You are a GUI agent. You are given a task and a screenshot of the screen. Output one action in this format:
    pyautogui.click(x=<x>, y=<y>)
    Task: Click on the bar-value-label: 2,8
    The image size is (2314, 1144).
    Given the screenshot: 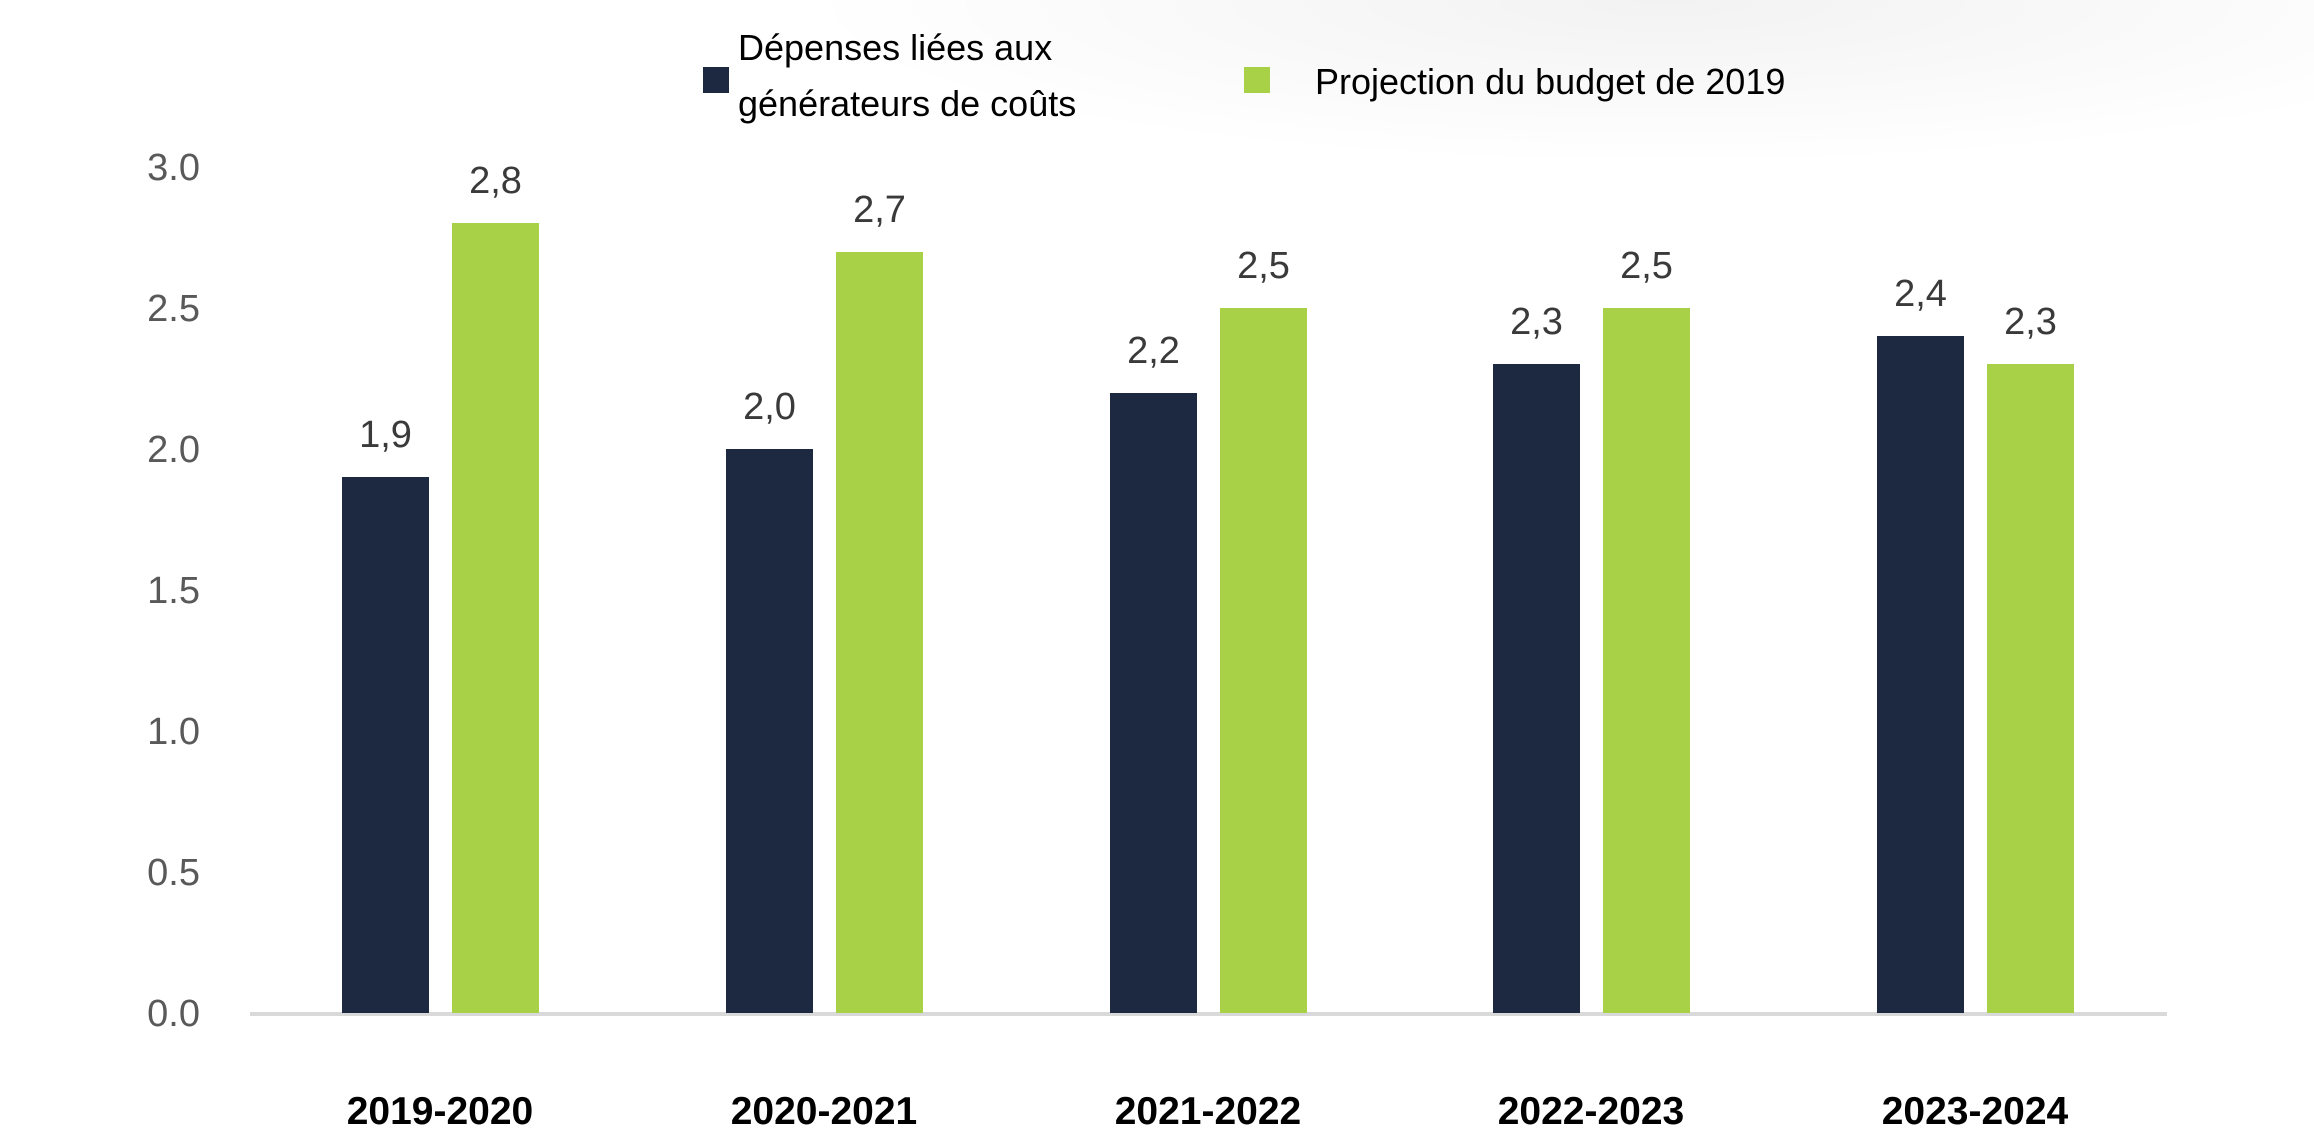 What is the action you would take?
    pyautogui.click(x=495, y=181)
    